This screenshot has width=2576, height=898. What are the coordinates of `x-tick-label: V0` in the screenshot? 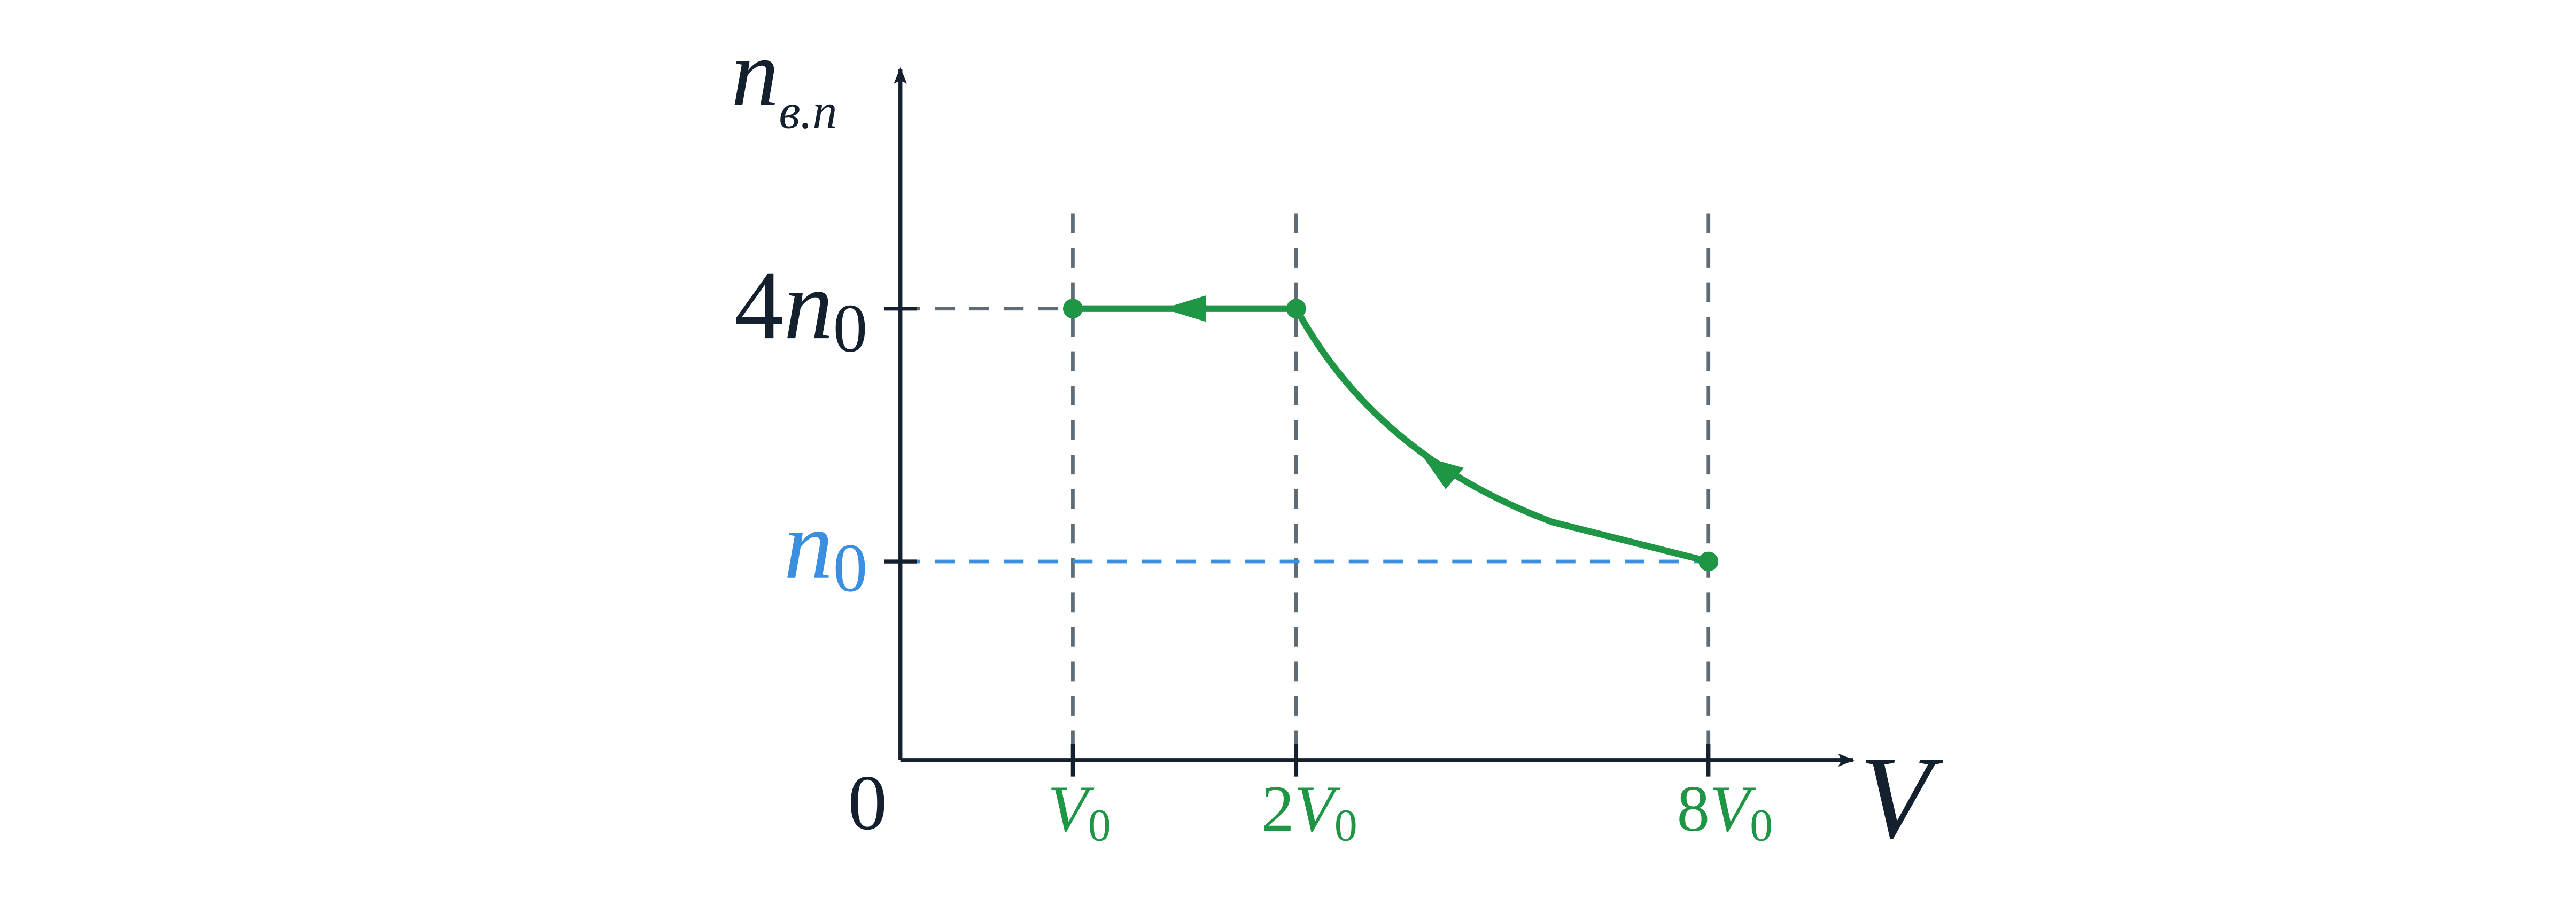 It's located at (1079, 811).